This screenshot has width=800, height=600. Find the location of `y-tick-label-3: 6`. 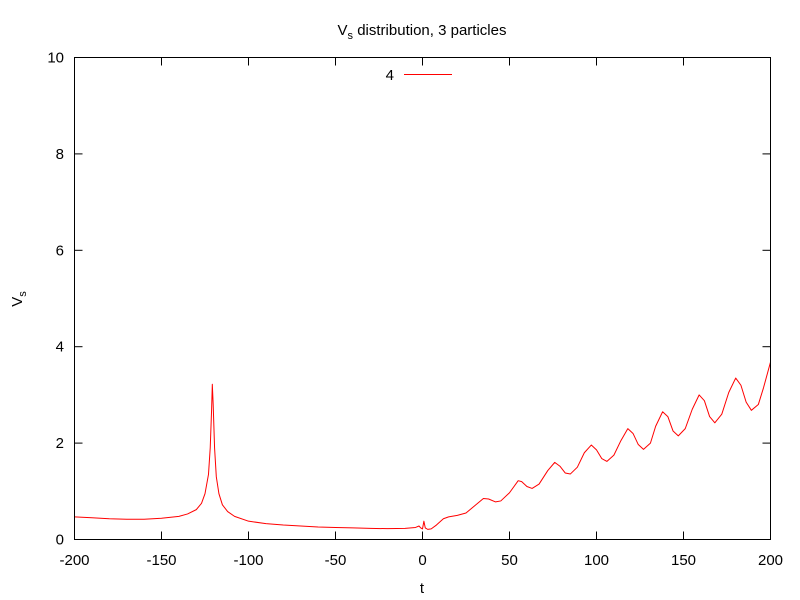

y-tick-label-3: 6 is located at coordinates (60, 250).